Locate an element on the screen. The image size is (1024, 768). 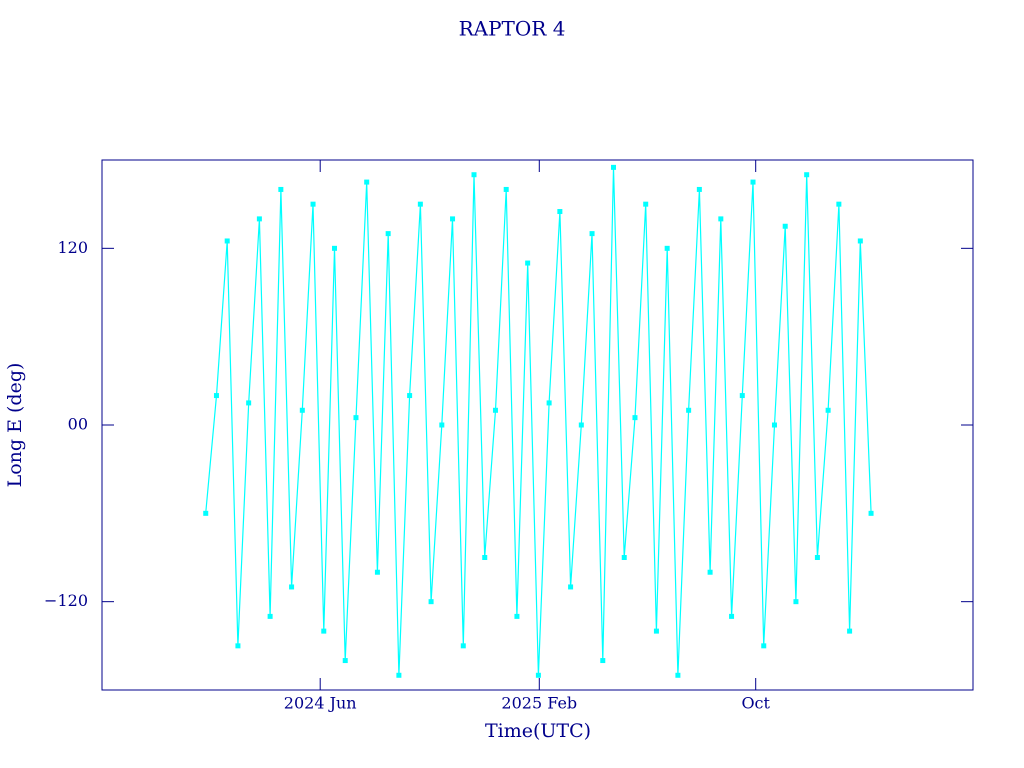
x-axis-label: Time(UTC) is located at coordinates (538, 731).